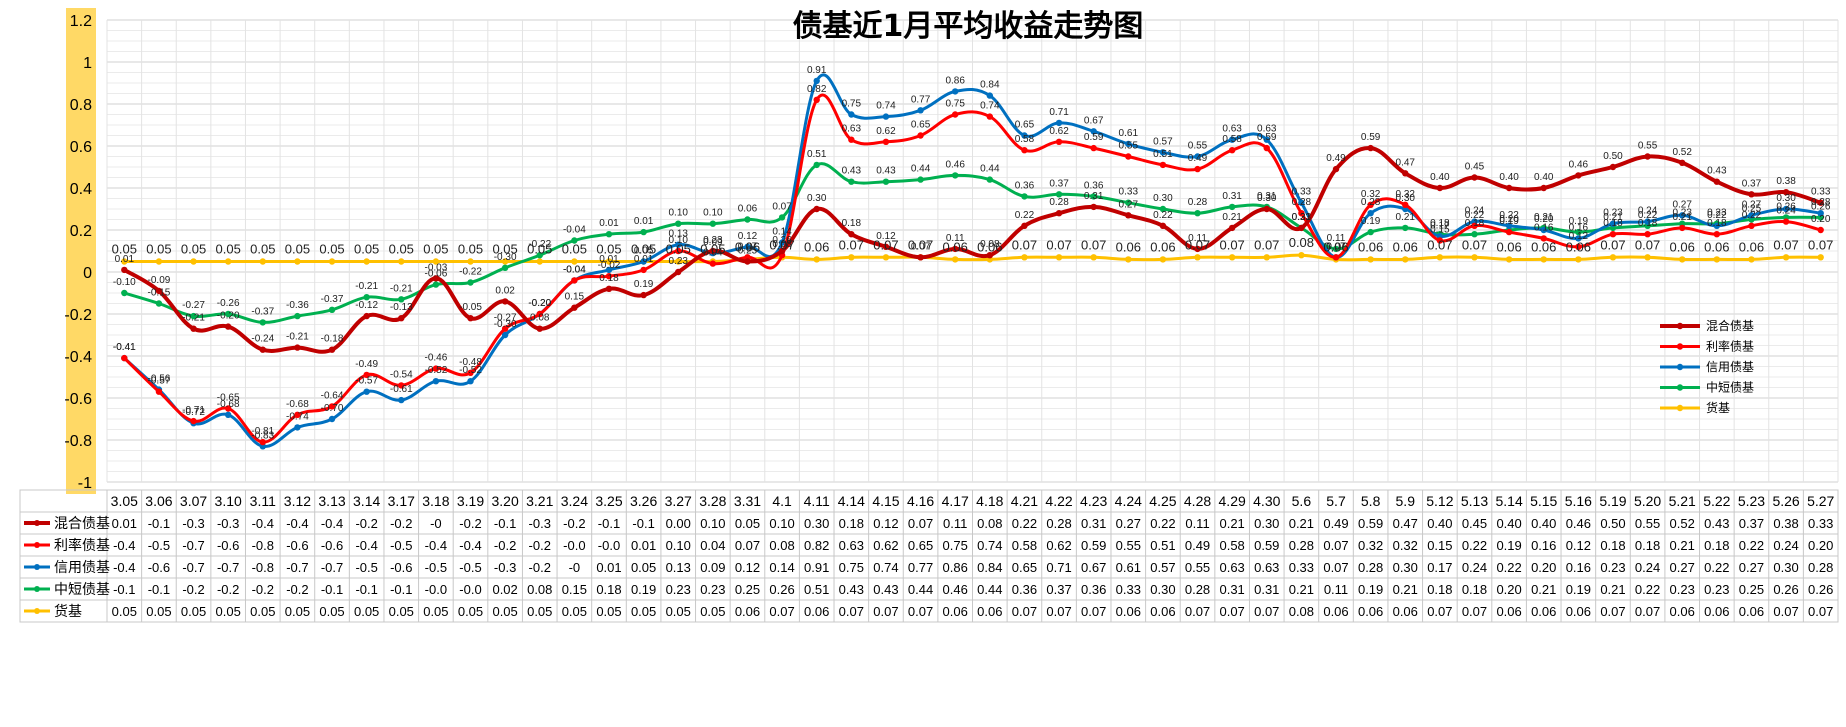 This screenshot has height=727, width=1846. Describe the element at coordinates (297, 337) in the screenshot. I see `data-label: -0.21` at that location.